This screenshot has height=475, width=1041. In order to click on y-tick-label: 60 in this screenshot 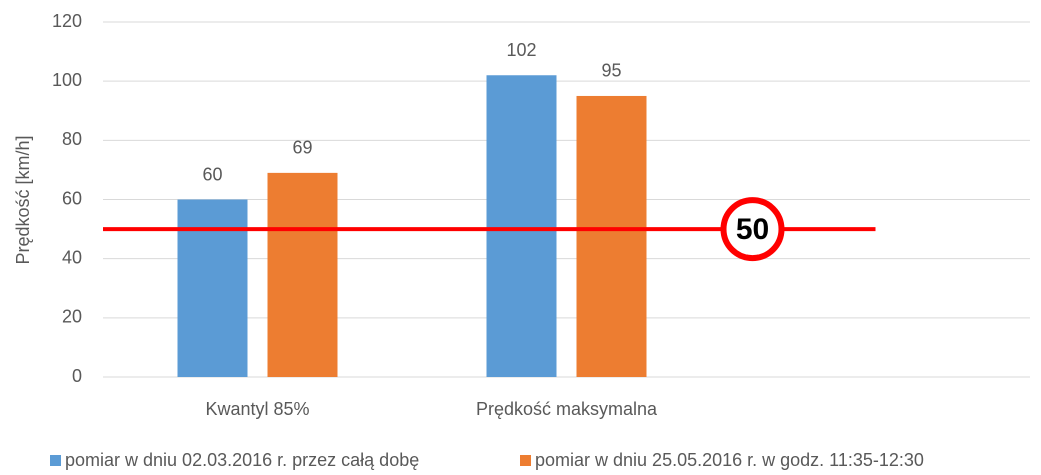, I will do `click(72, 198)`.